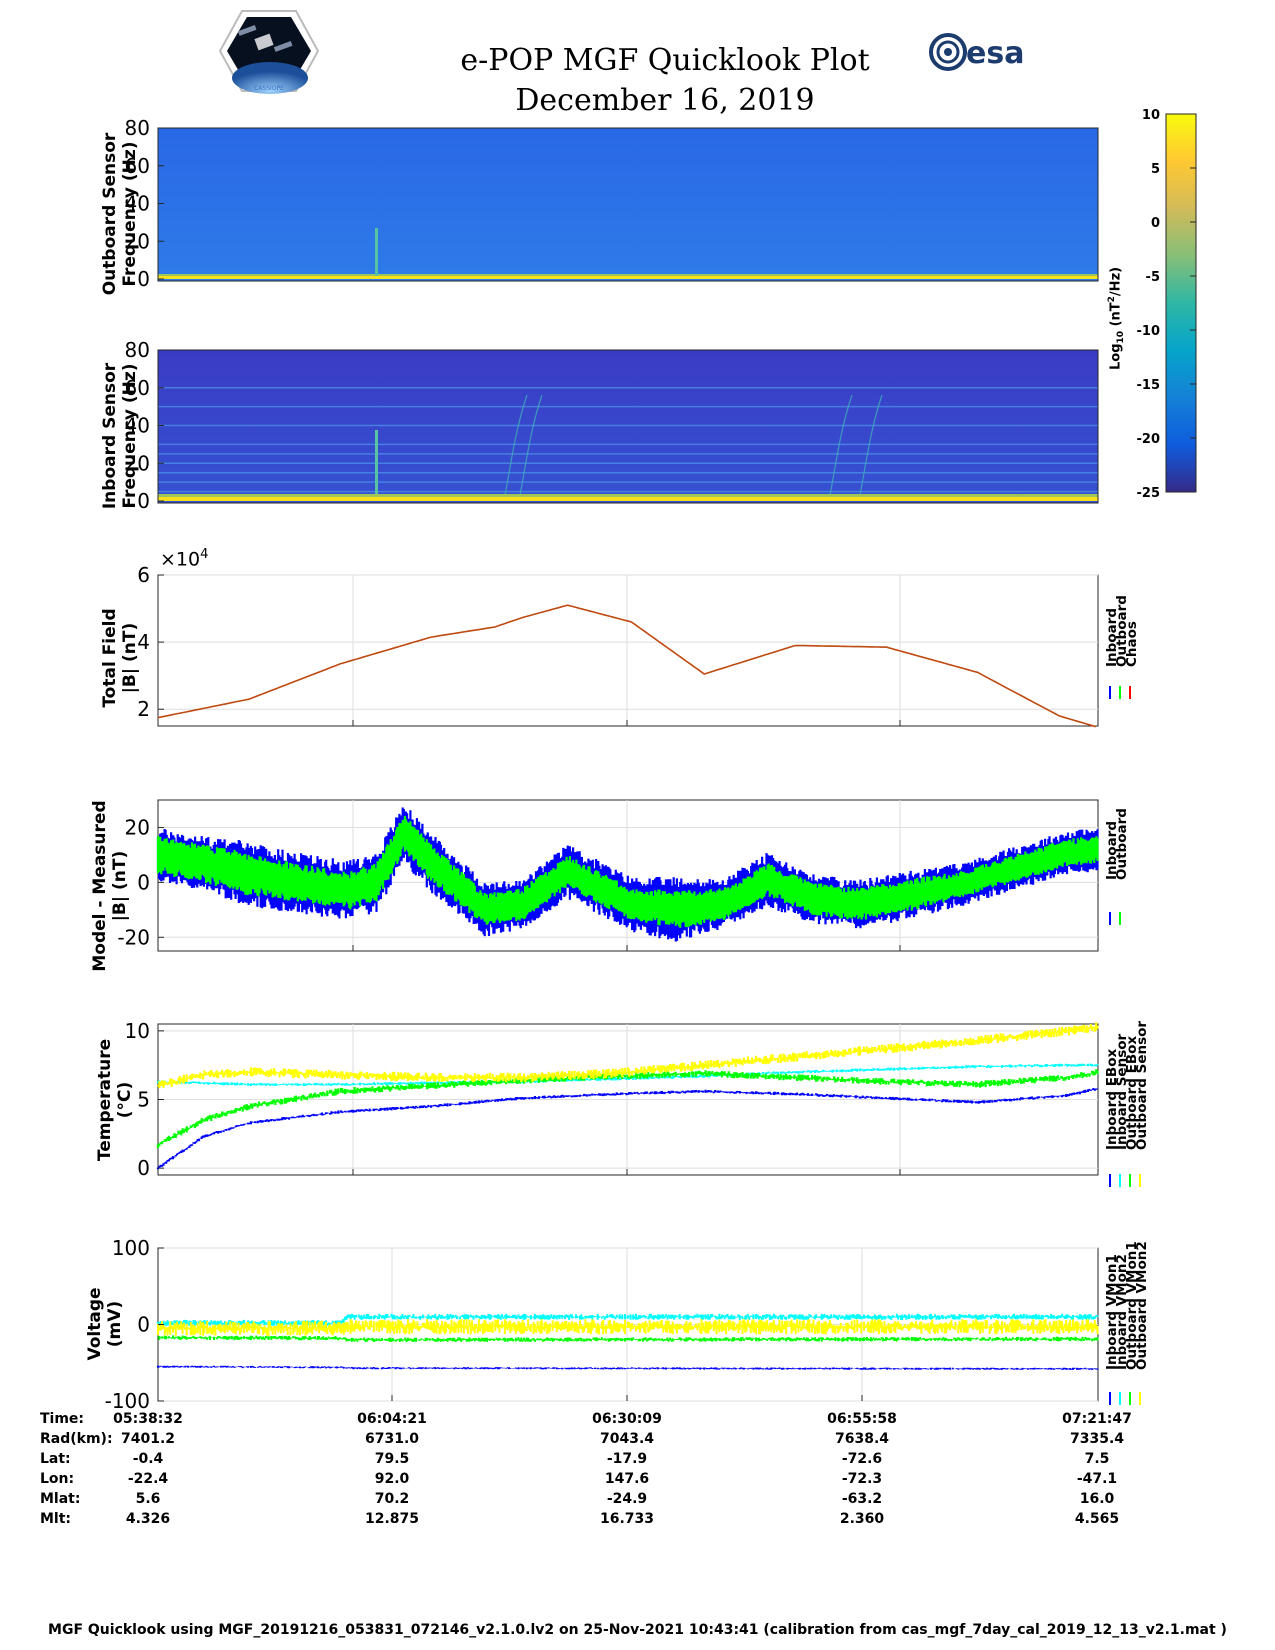 The height and width of the screenshot is (1650, 1275). Describe the element at coordinates (376, 464) in the screenshot. I see `inboard-spectral-feature` at that location.